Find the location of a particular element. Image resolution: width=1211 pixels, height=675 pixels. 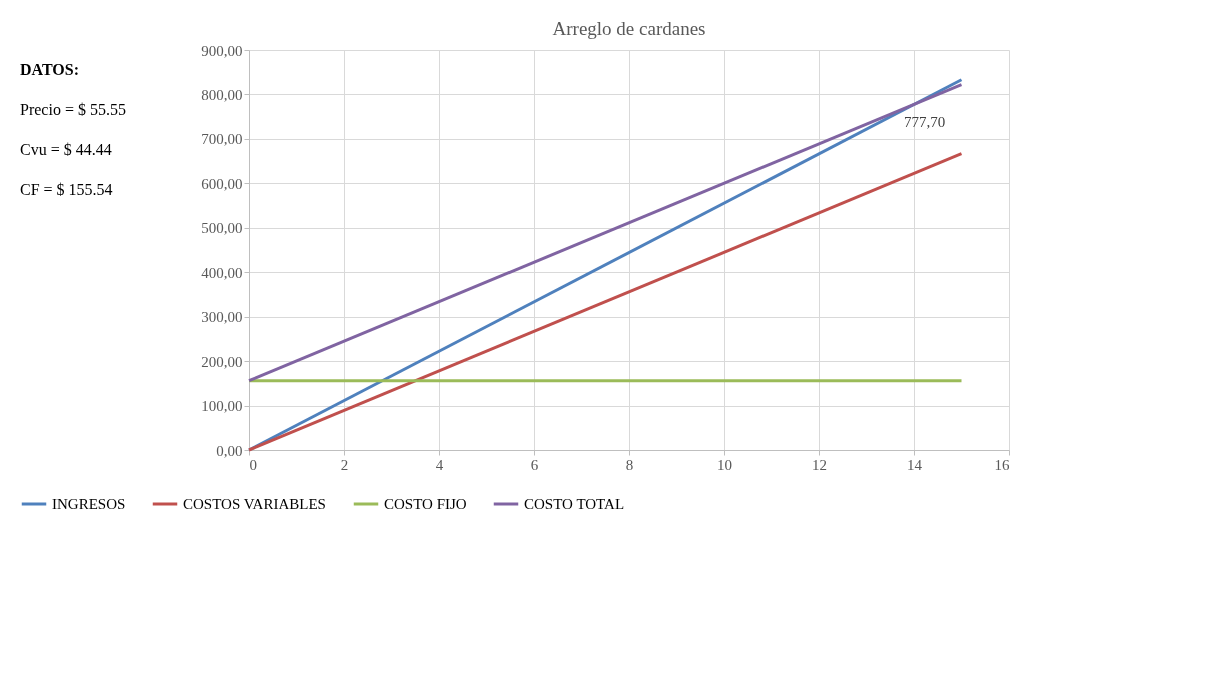

text: DATOS: is located at coordinates (49, 69).